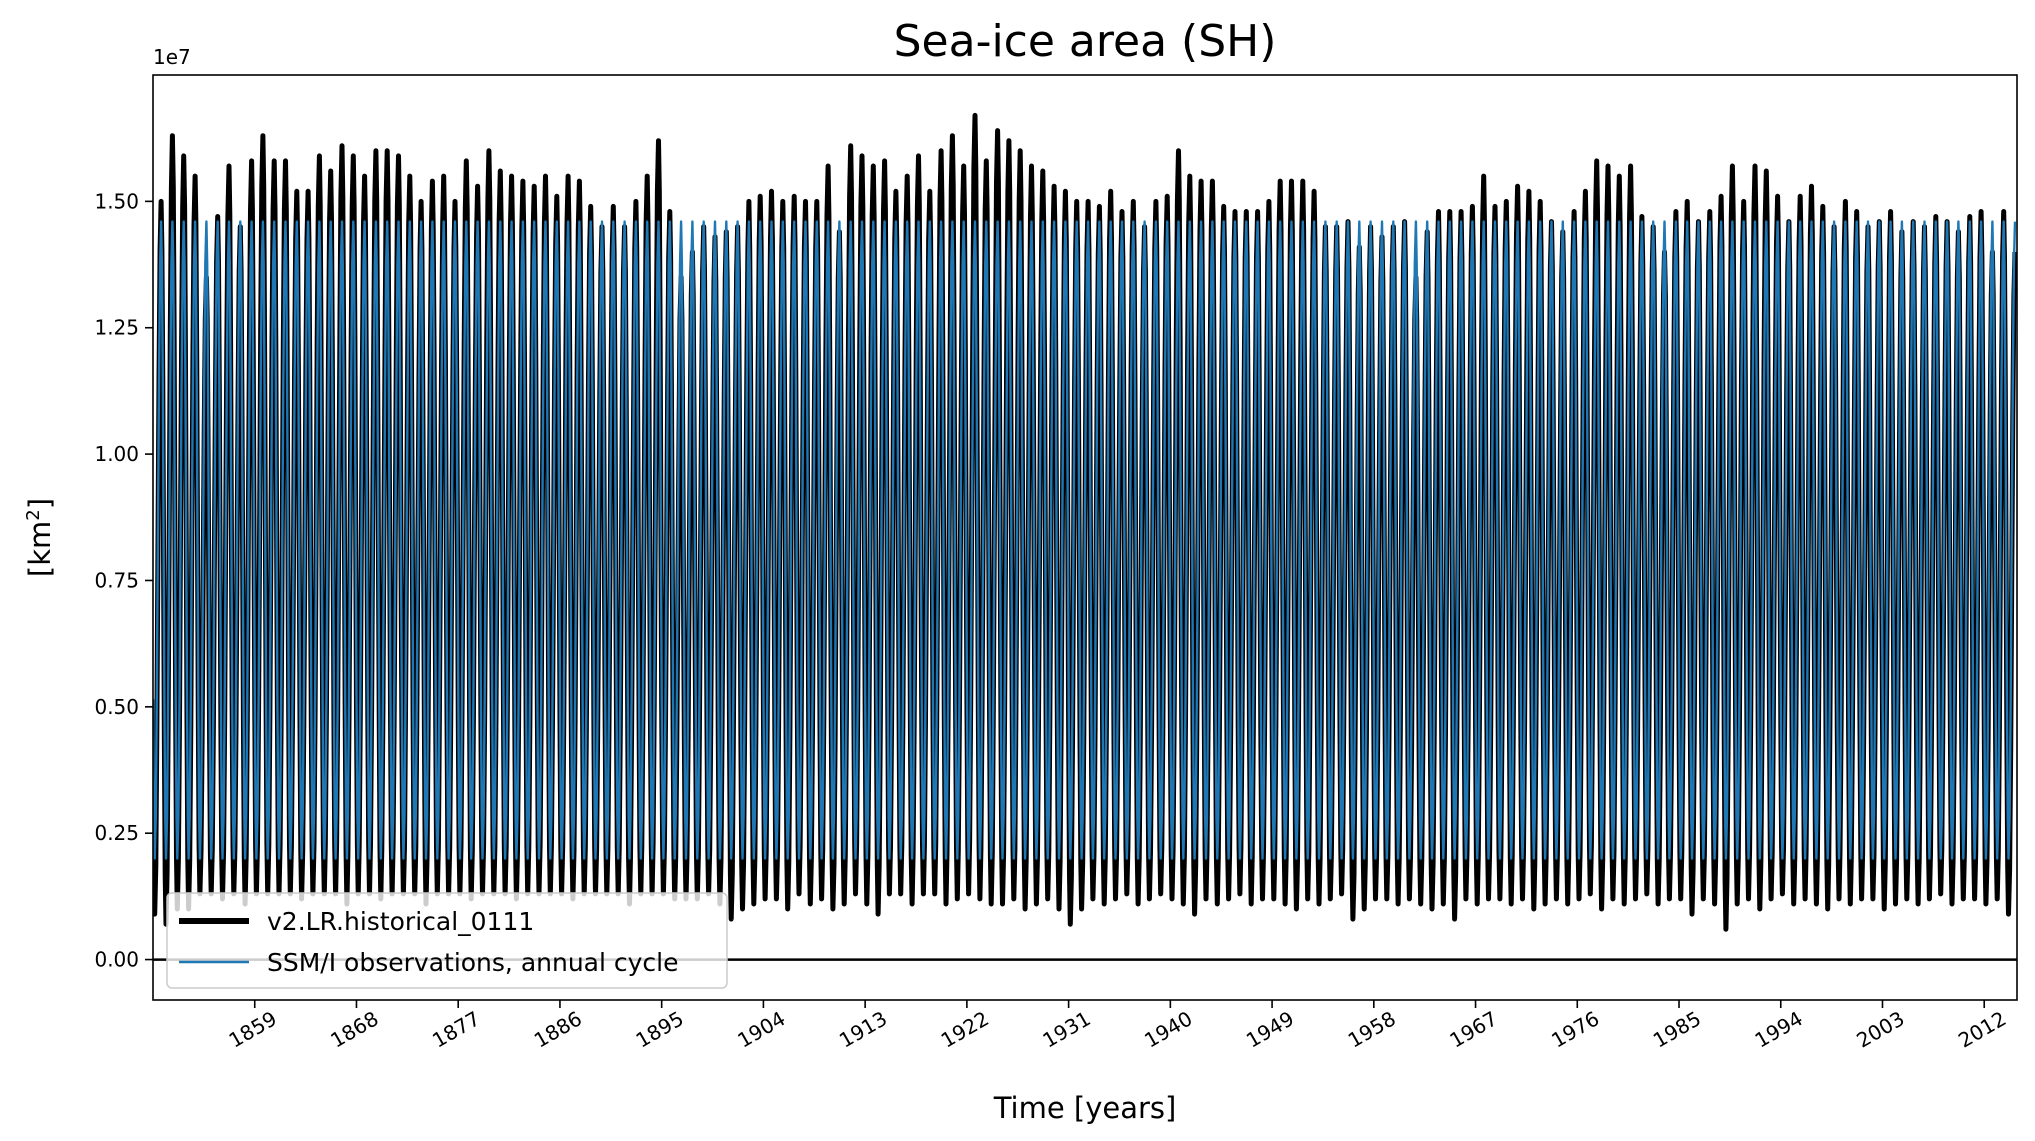 The height and width of the screenshot is (1141, 2035). I want to click on x-tick-label: 1940, so click(1168, 1029).